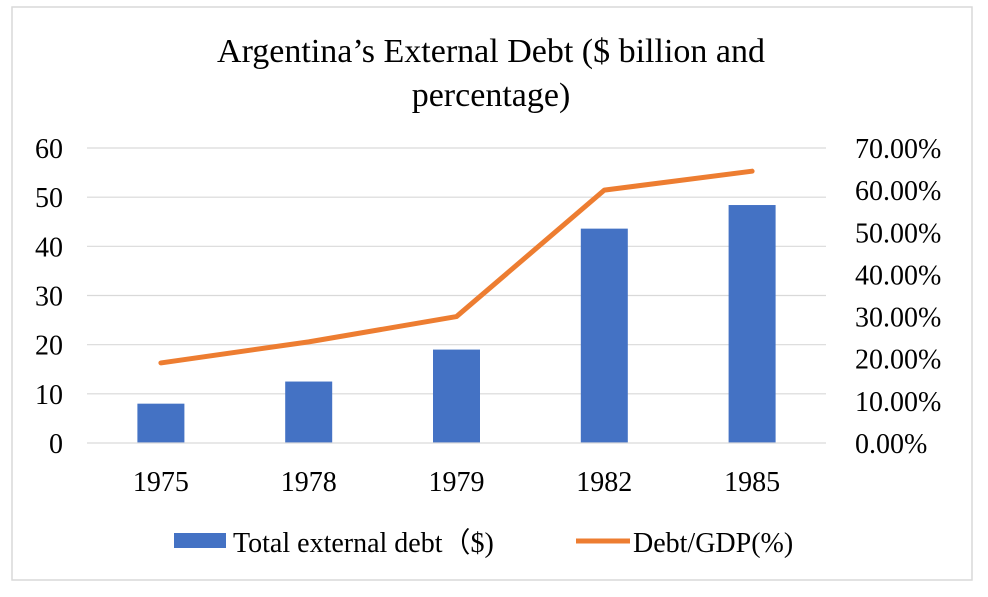 The height and width of the screenshot is (597, 988). I want to click on right-axis-tick-label: 10.00%, so click(898, 402).